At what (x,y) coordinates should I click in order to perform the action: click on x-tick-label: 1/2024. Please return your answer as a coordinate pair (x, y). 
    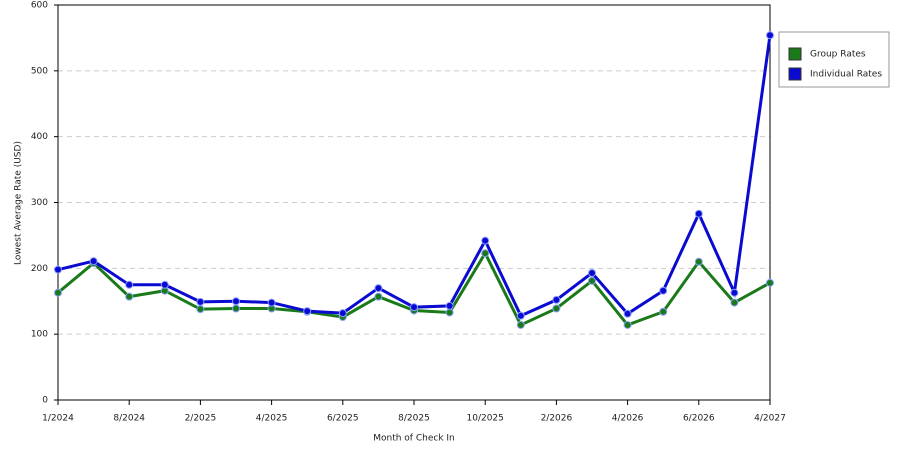
    Looking at the image, I should click on (58, 419).